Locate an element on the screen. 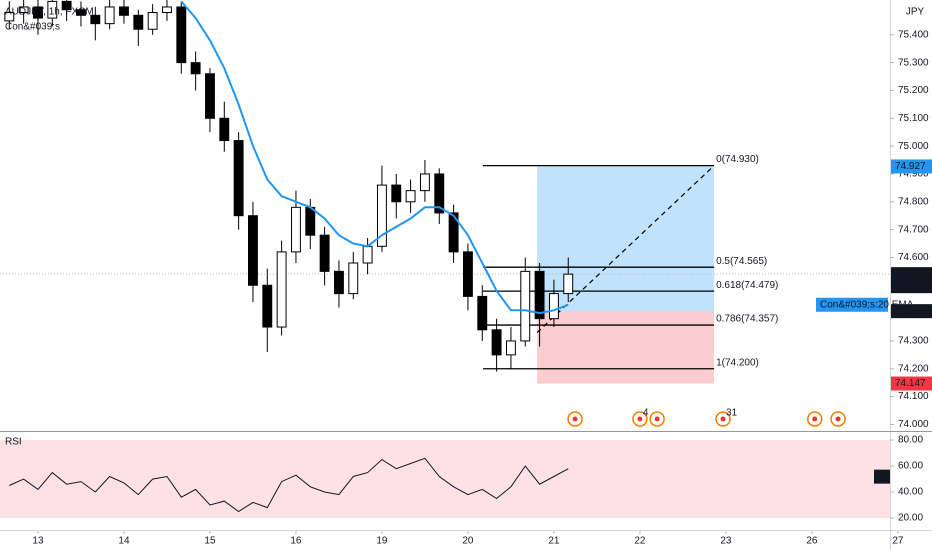 Image resolution: width=932 pixels, height=550 pixels. rsi-line is located at coordinates (289, 485).